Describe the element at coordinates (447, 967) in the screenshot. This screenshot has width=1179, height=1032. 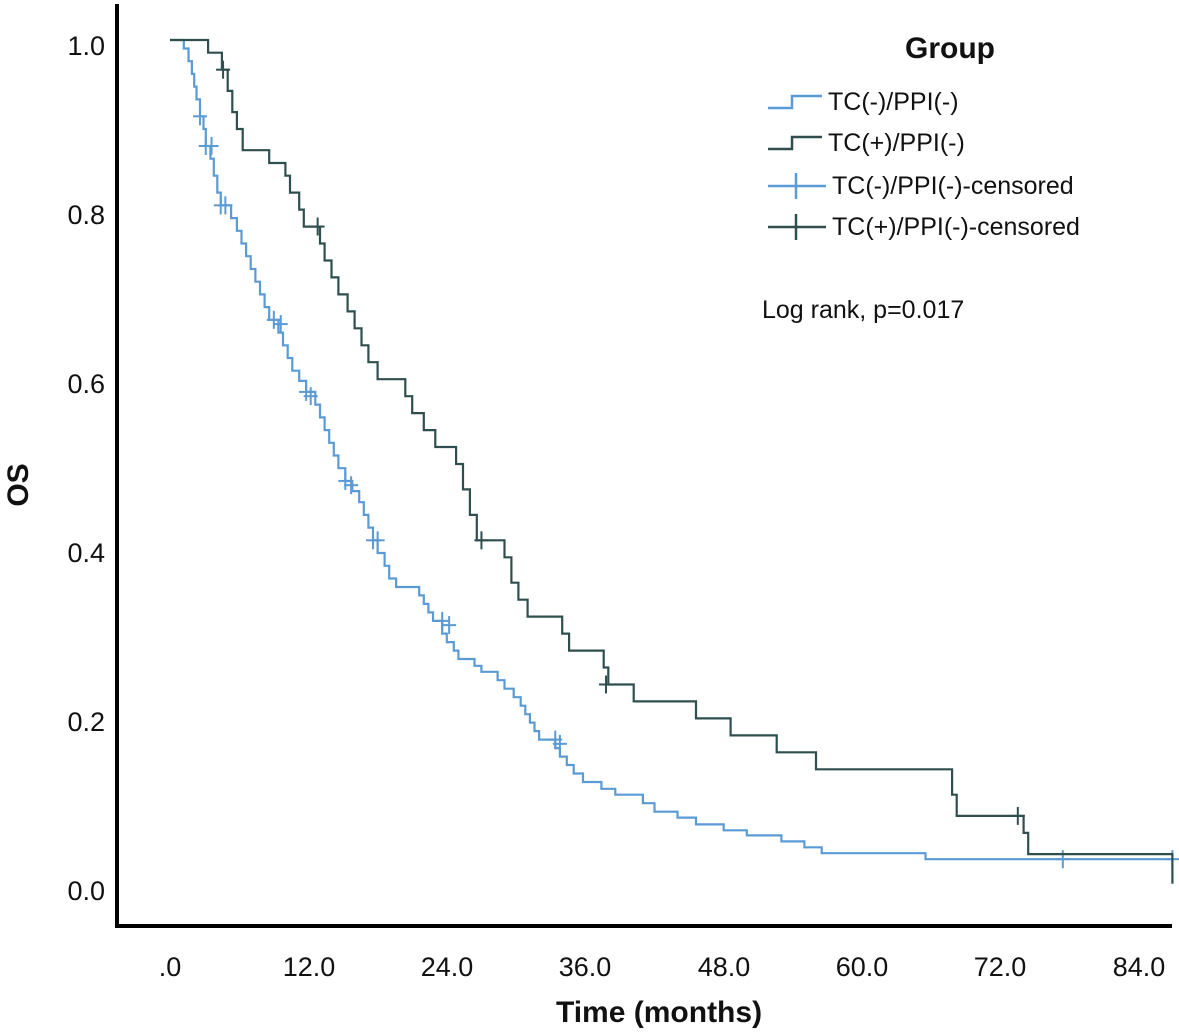
I see `x-tick-label: 24.0` at that location.